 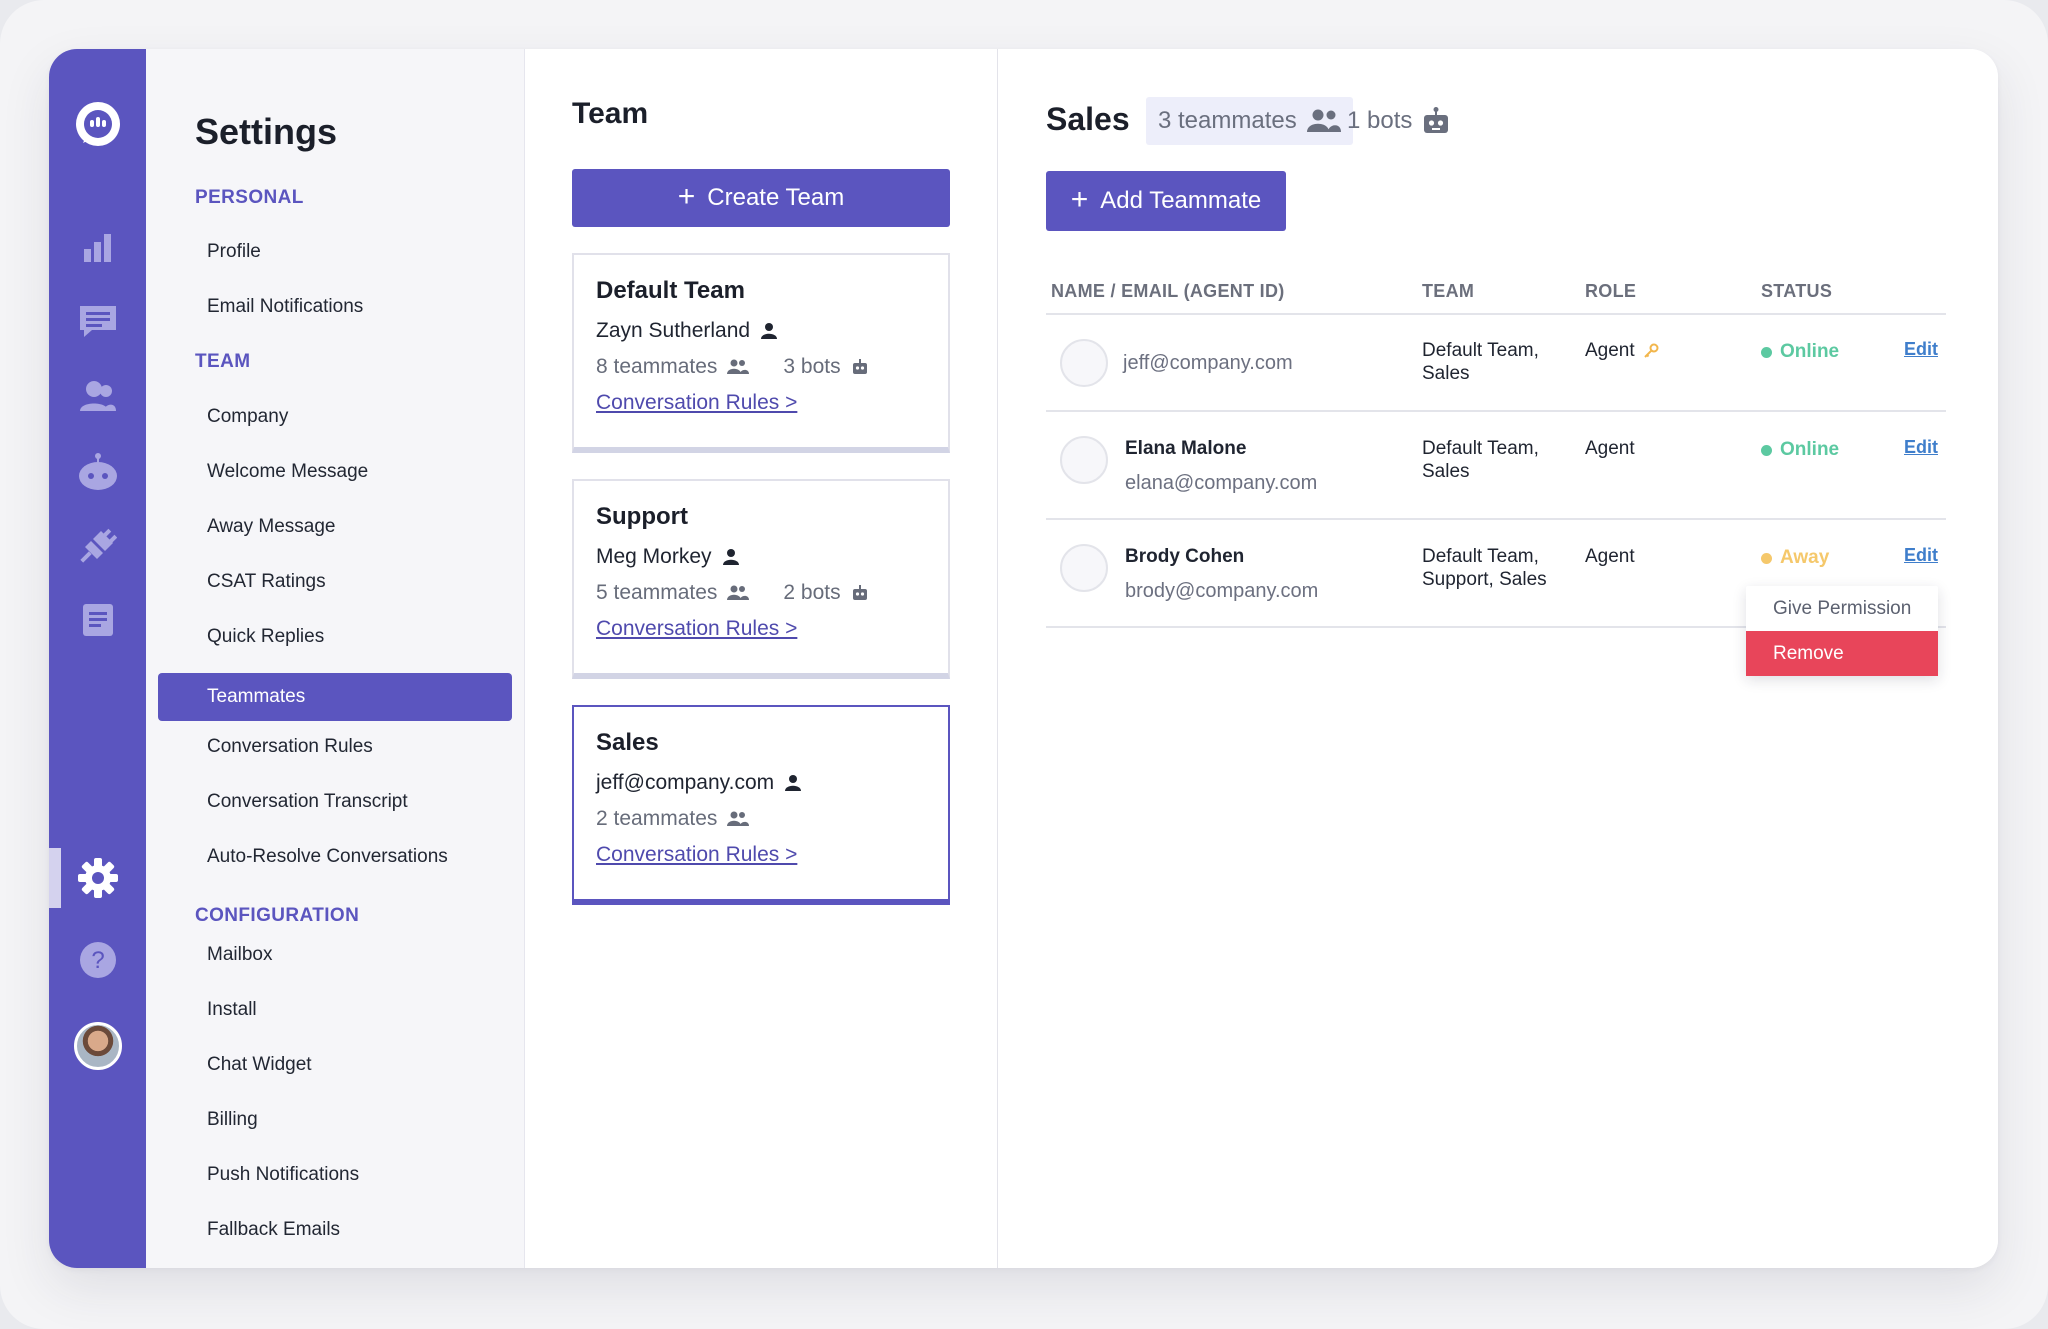 What do you see at coordinates (290, 746) in the screenshot?
I see `nav-conversation-rules: Conversation Rules` at bounding box center [290, 746].